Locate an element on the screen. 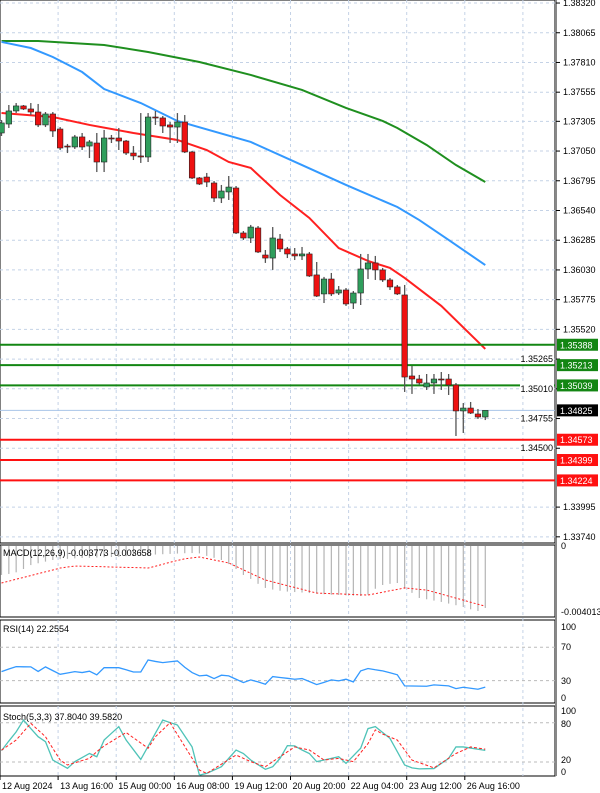 The image size is (600, 793). support-level-tag is located at coordinates (577, 460).